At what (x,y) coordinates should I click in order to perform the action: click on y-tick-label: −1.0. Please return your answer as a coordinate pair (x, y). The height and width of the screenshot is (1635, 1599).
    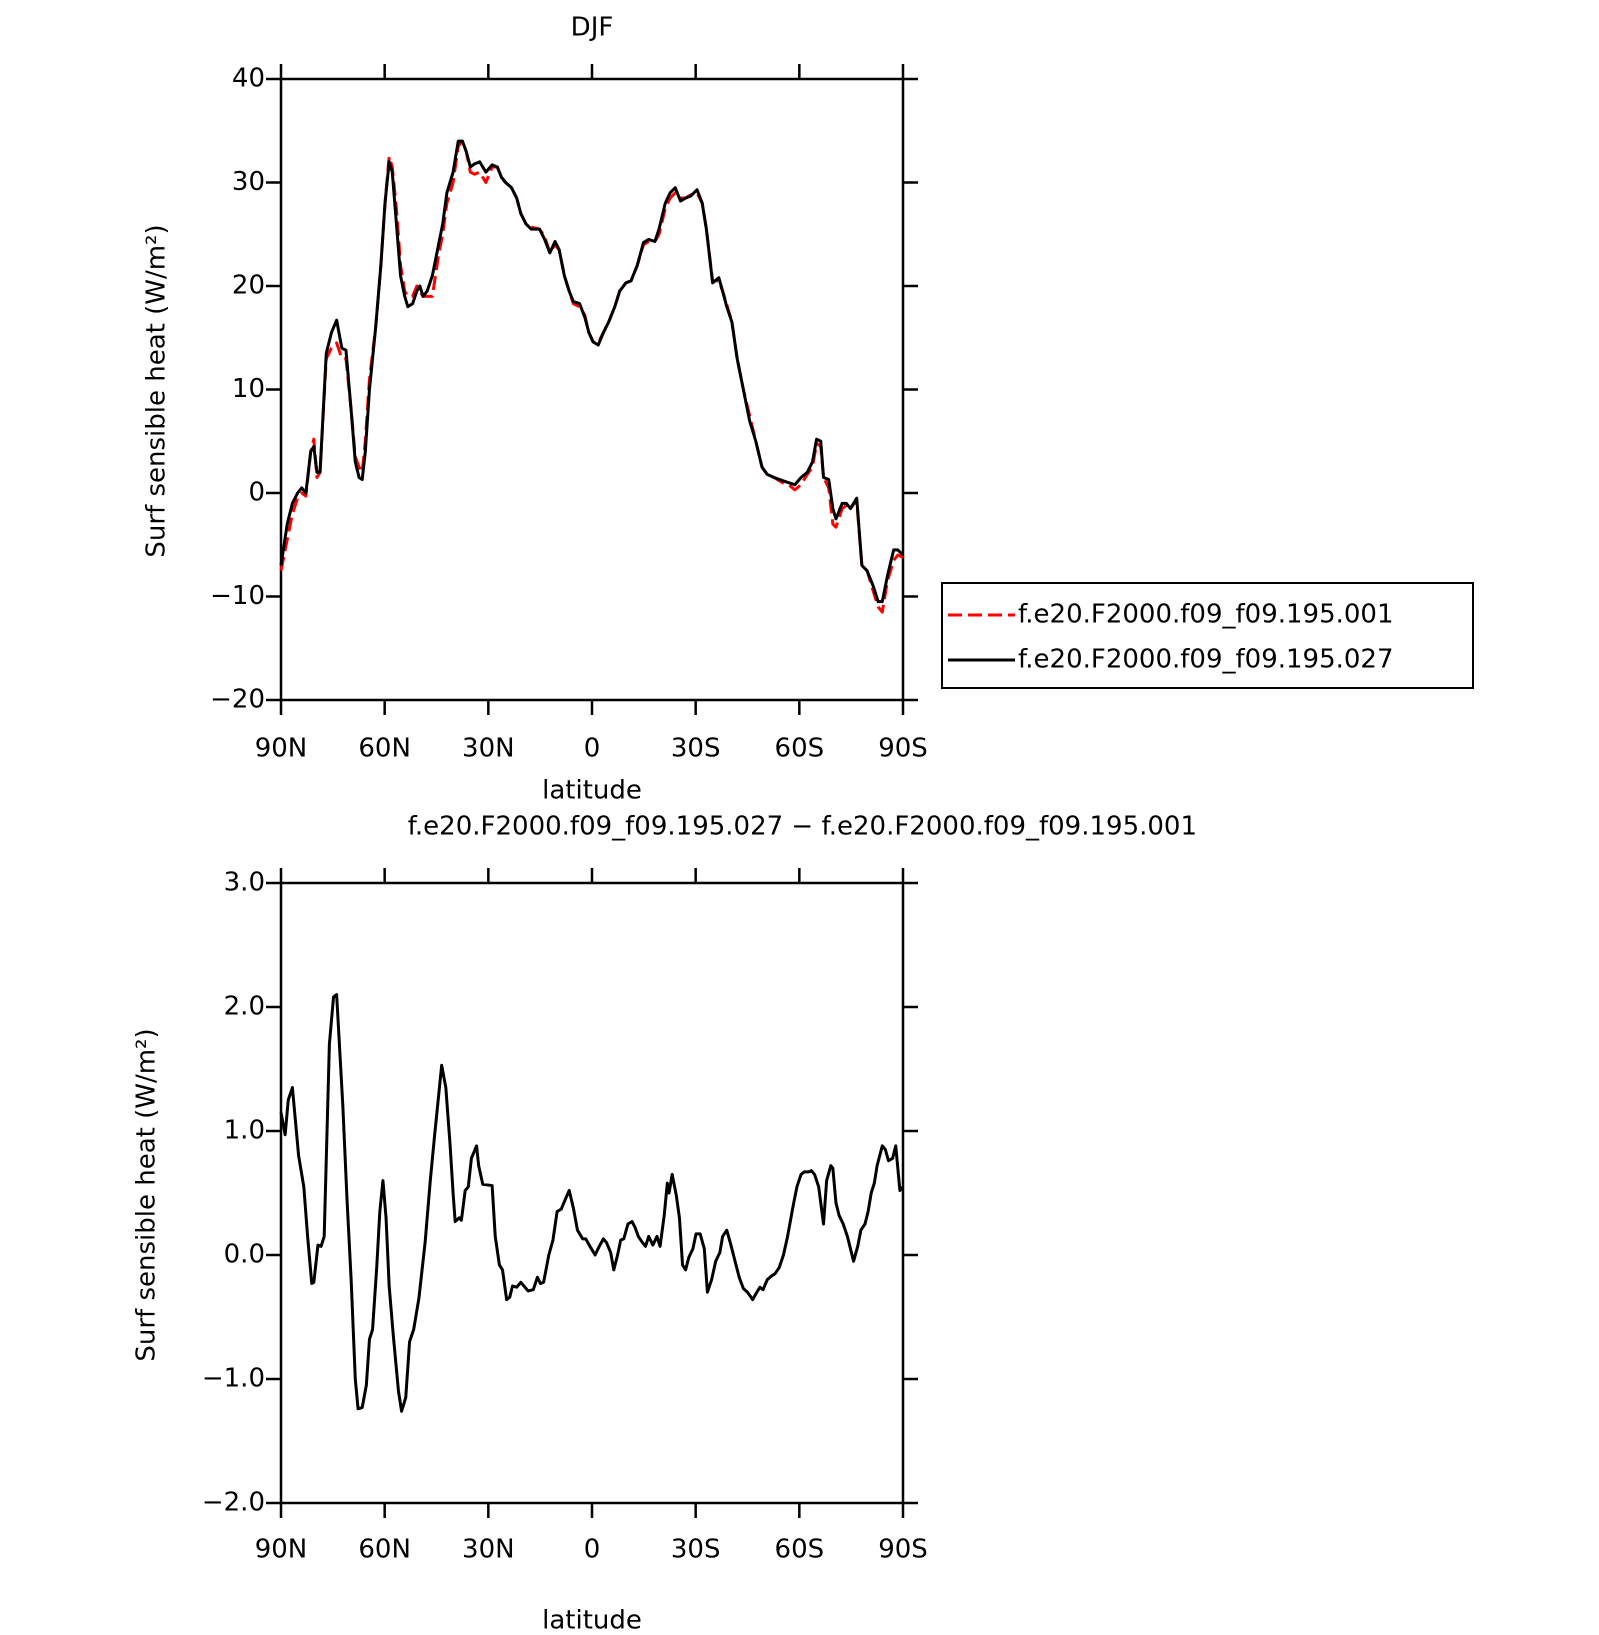
    Looking at the image, I should click on (233, 1379).